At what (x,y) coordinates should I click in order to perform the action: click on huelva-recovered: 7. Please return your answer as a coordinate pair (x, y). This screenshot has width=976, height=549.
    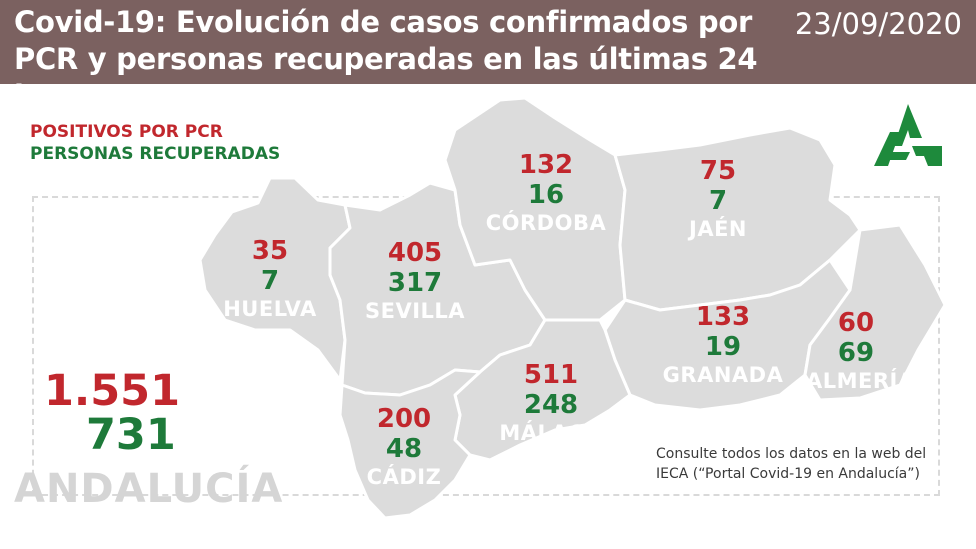
    Looking at the image, I should click on (270, 281).